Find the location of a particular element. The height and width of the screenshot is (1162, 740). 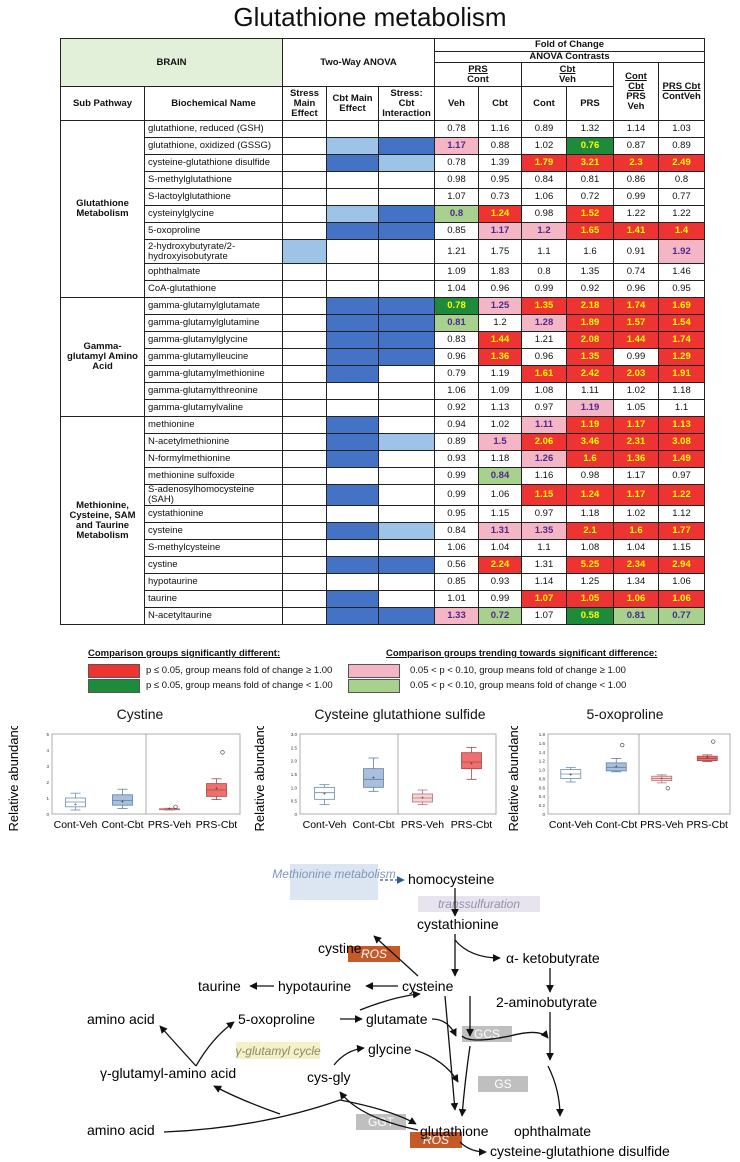

ggt-box is located at coordinates (381, 1122).